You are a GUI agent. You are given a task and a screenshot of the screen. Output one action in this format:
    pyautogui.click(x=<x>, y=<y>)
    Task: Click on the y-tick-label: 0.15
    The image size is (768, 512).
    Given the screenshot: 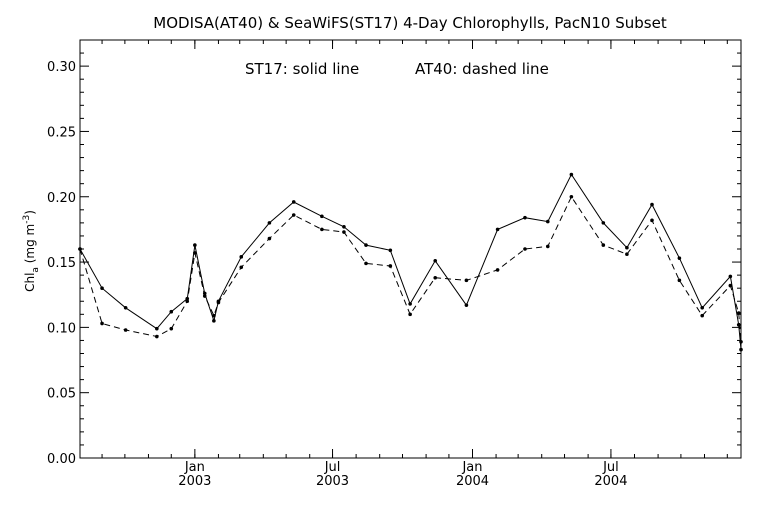 What is the action you would take?
    pyautogui.click(x=61, y=263)
    